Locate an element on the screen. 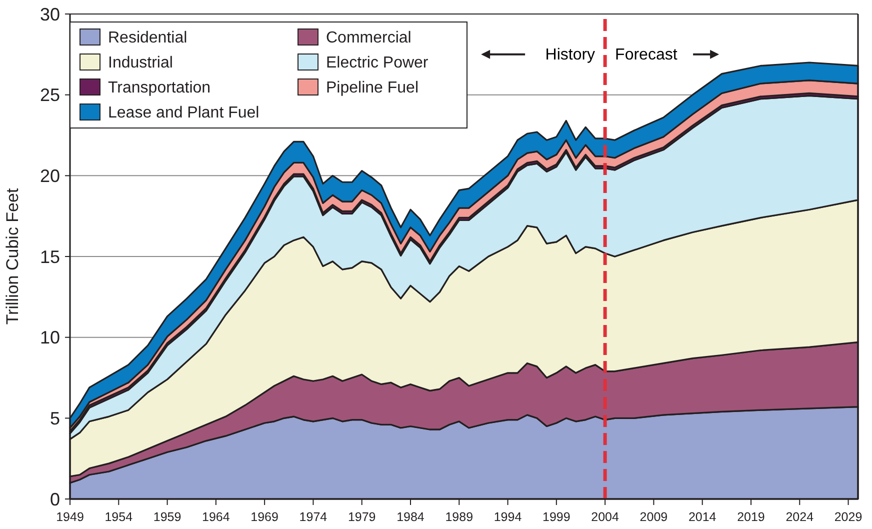 This screenshot has width=872, height=529. y-axis-title: Trillion Cubic Feet is located at coordinates (12, 256).